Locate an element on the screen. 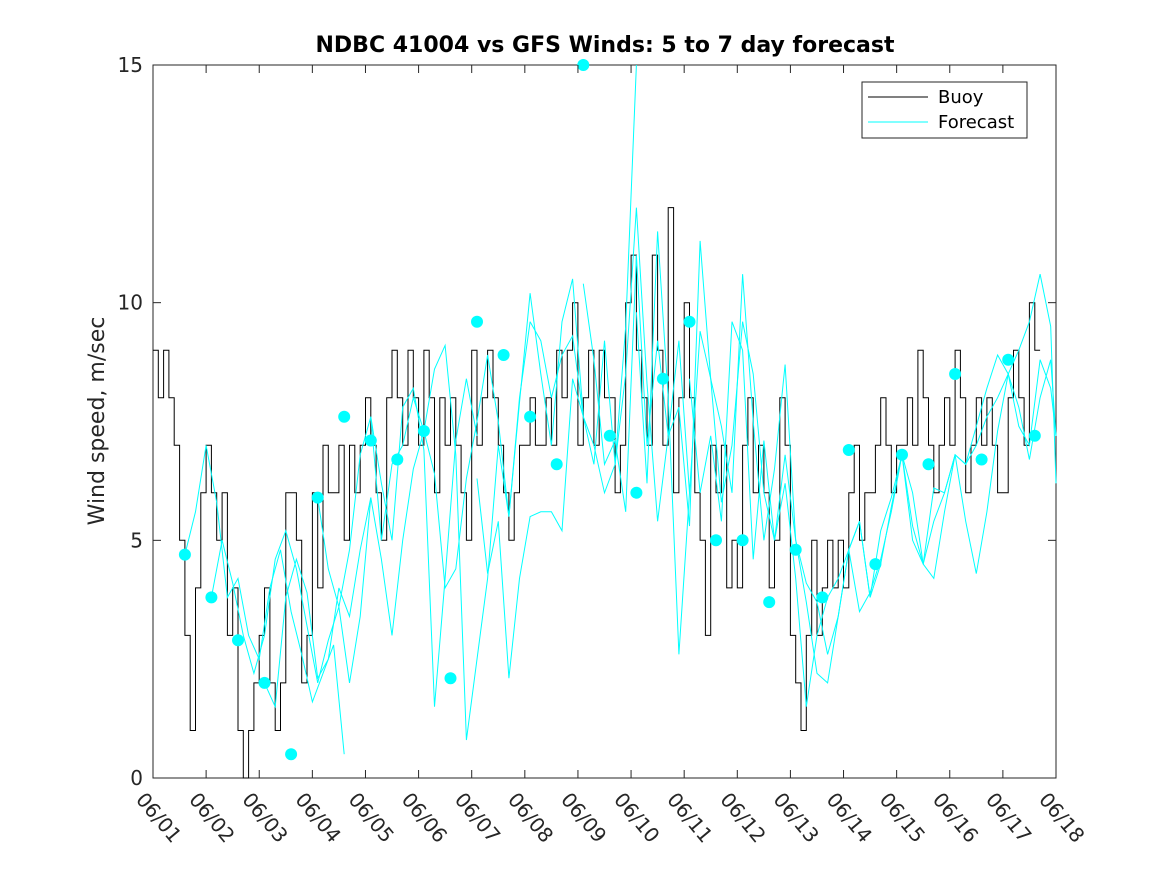  y-tick-label: 15 is located at coordinates (130, 65).